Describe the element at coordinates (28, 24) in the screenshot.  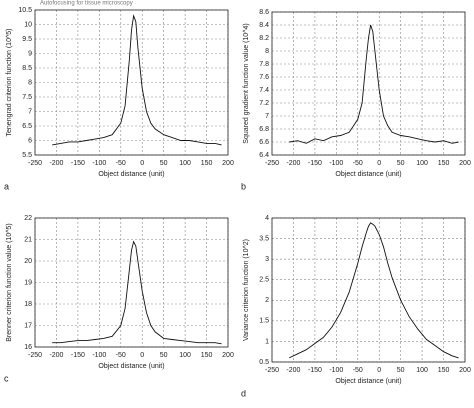
I see `y-tick-label: 10` at that location.